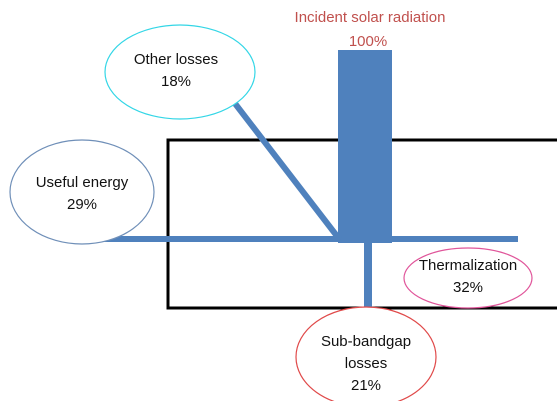 This screenshot has width=557, height=401. I want to click on incident-bar, so click(365, 146).